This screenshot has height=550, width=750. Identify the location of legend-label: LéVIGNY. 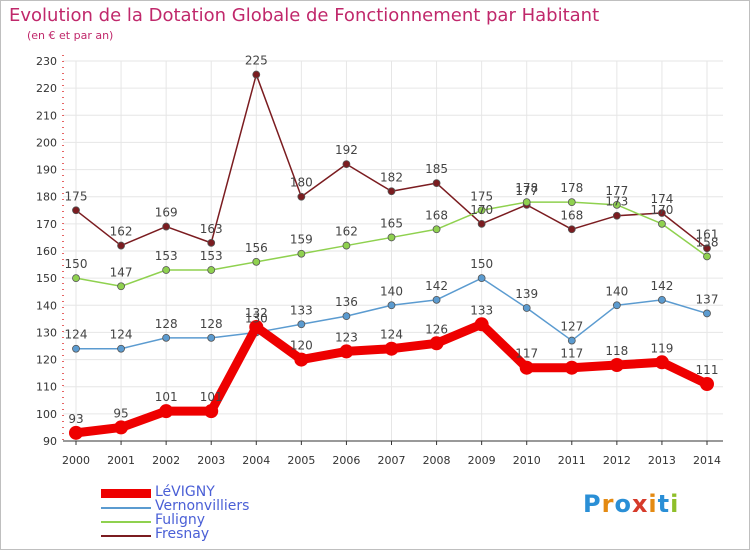
(185, 492).